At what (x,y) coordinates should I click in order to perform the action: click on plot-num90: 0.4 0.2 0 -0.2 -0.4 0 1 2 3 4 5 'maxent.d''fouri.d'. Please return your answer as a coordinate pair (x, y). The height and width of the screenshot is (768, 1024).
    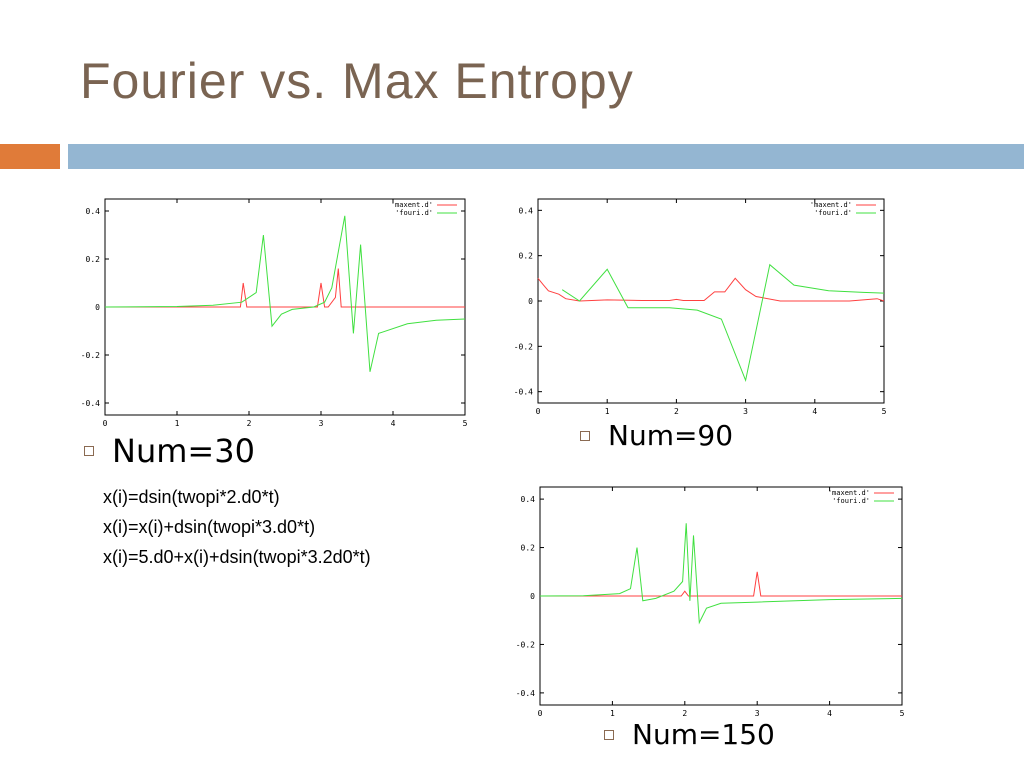
    Looking at the image, I should click on (704, 305).